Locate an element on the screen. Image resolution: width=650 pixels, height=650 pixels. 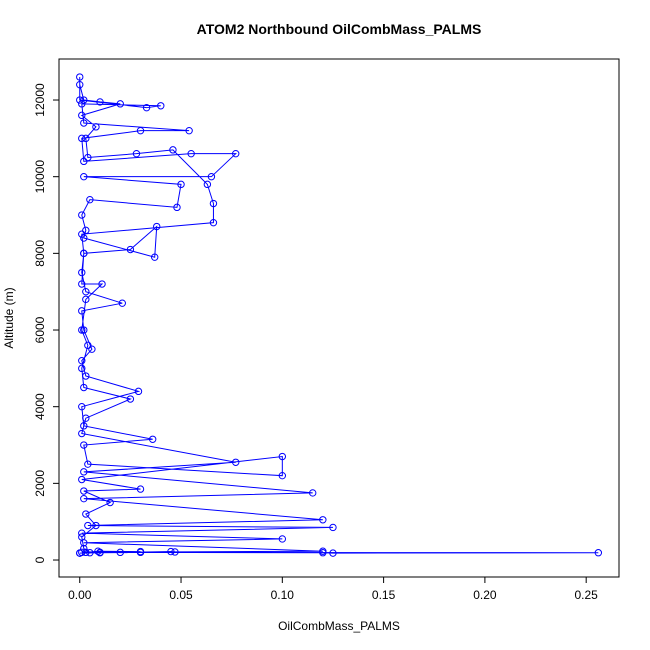
x-tick-label: 0.10 is located at coordinates (283, 595).